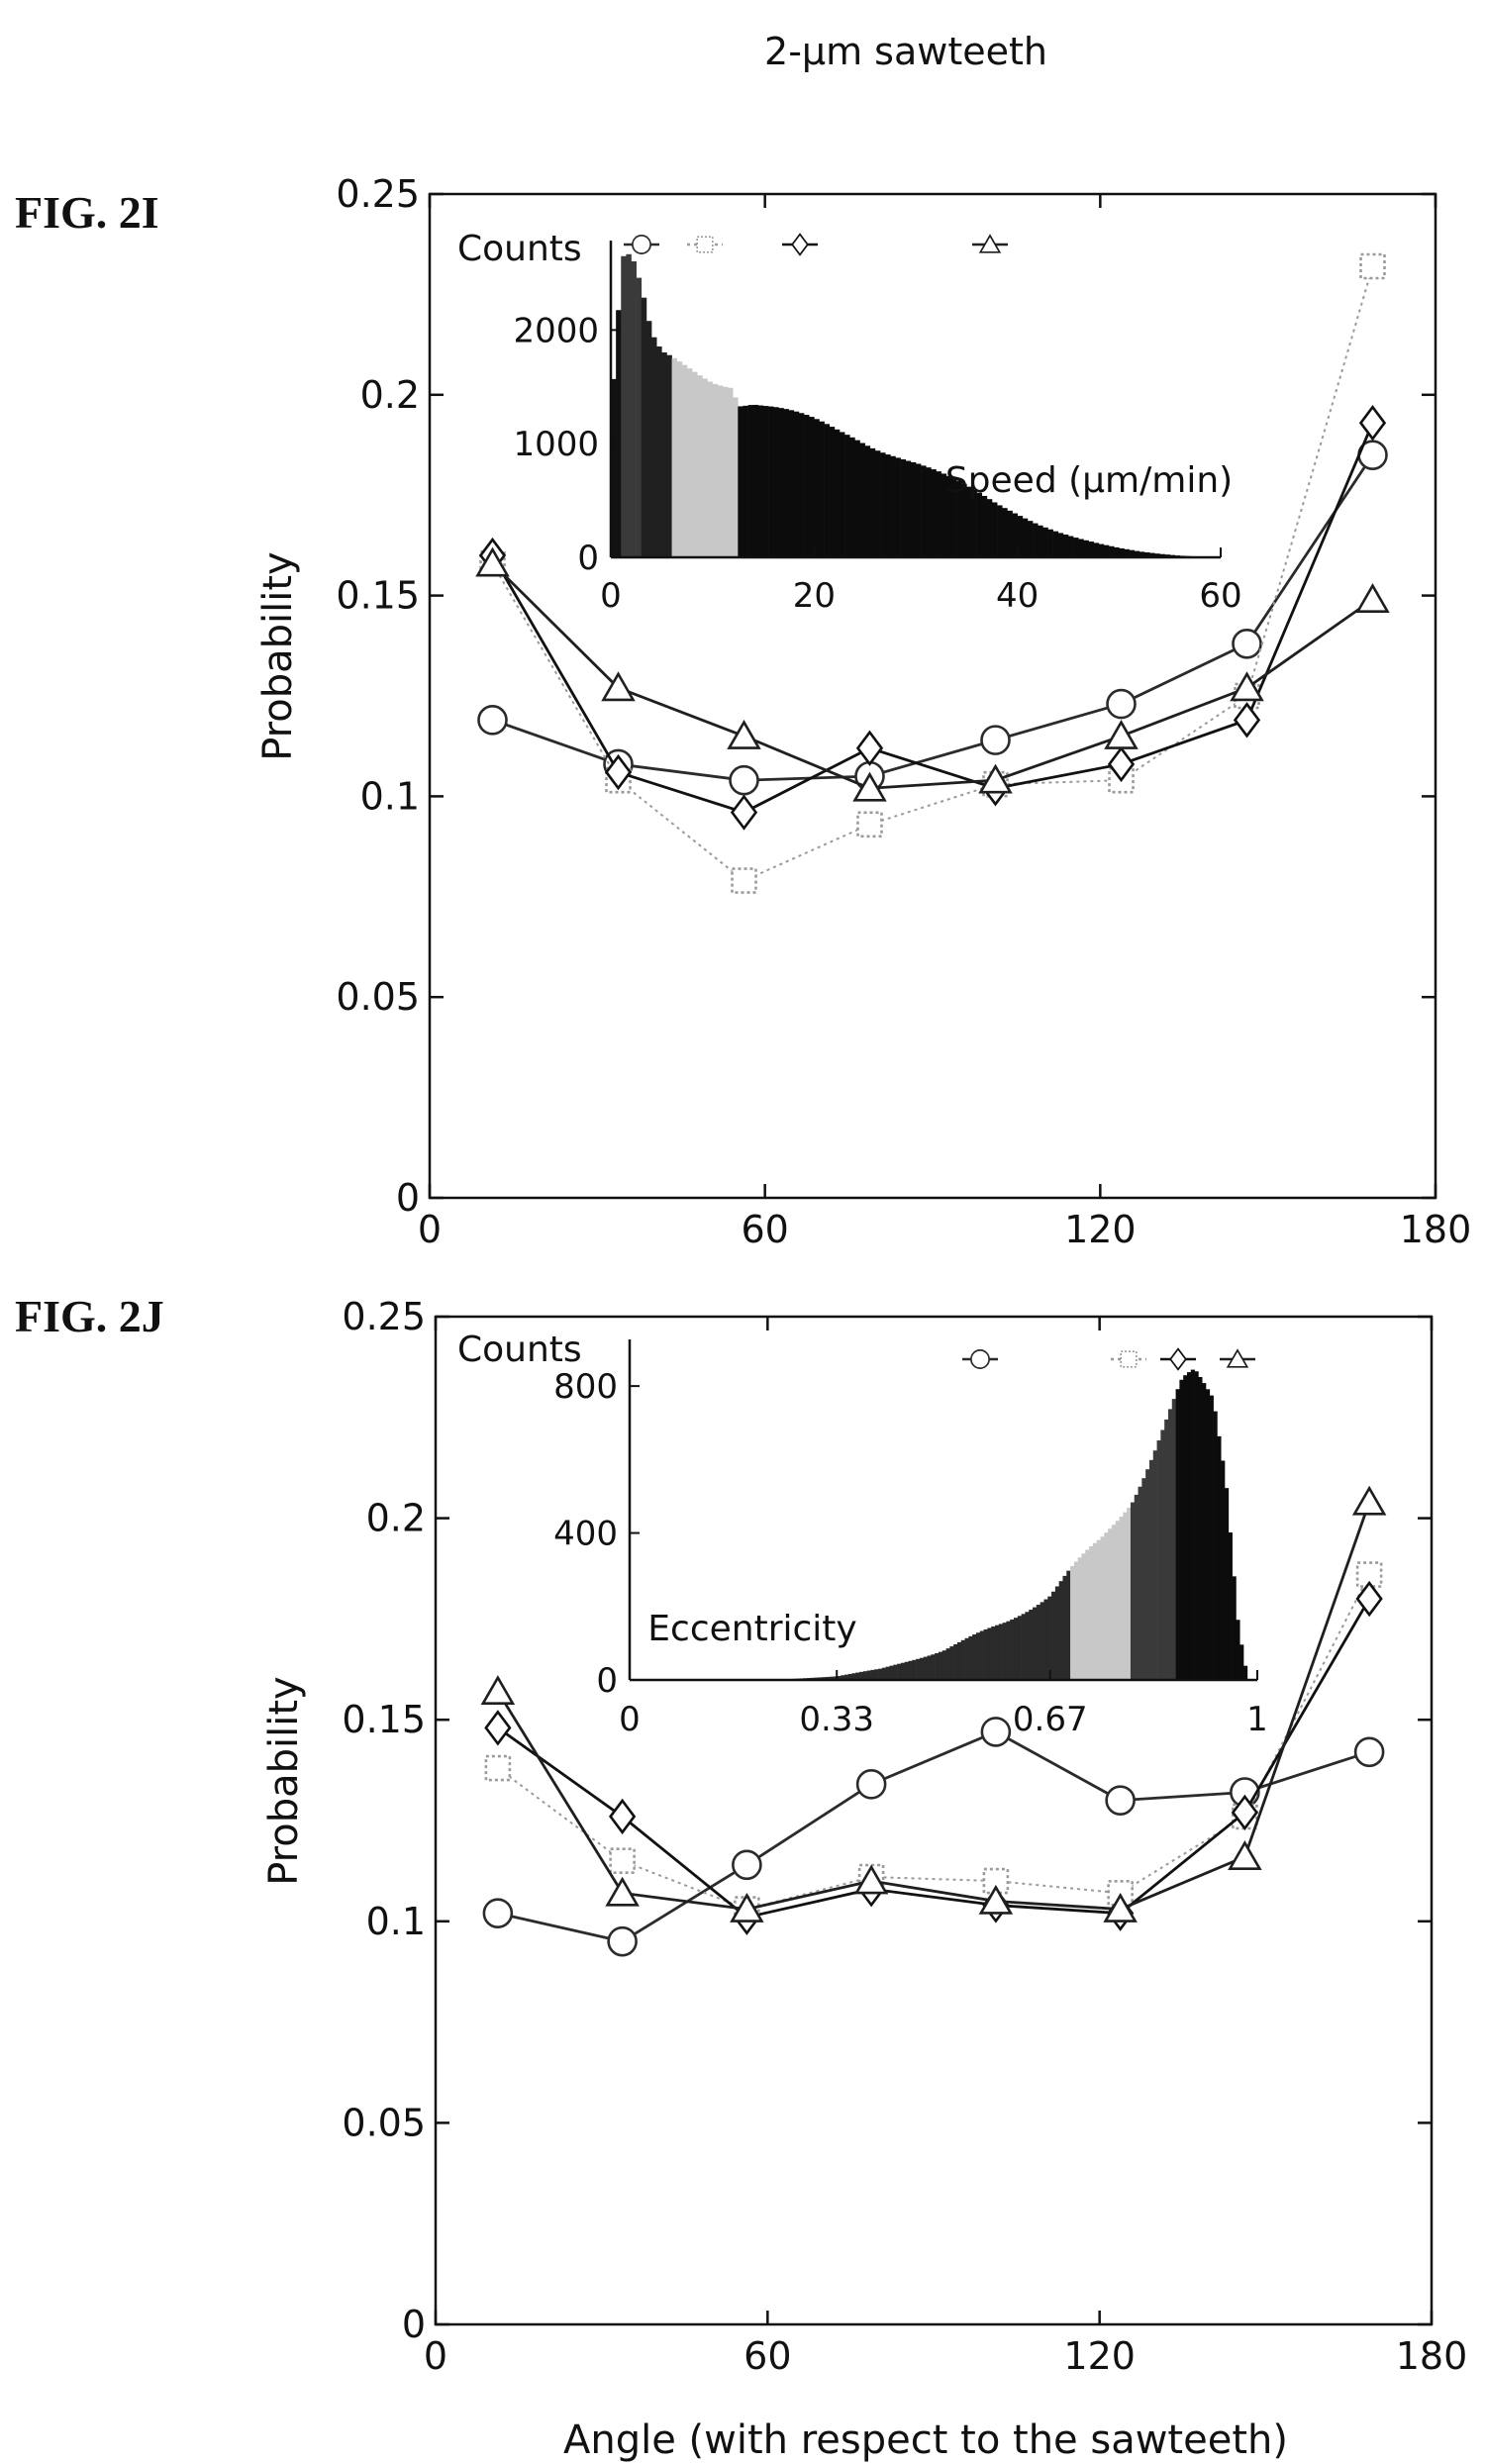  Describe the element at coordinates (1220, 596) in the screenshot. I see `inset-x-tick-label: 60` at that location.